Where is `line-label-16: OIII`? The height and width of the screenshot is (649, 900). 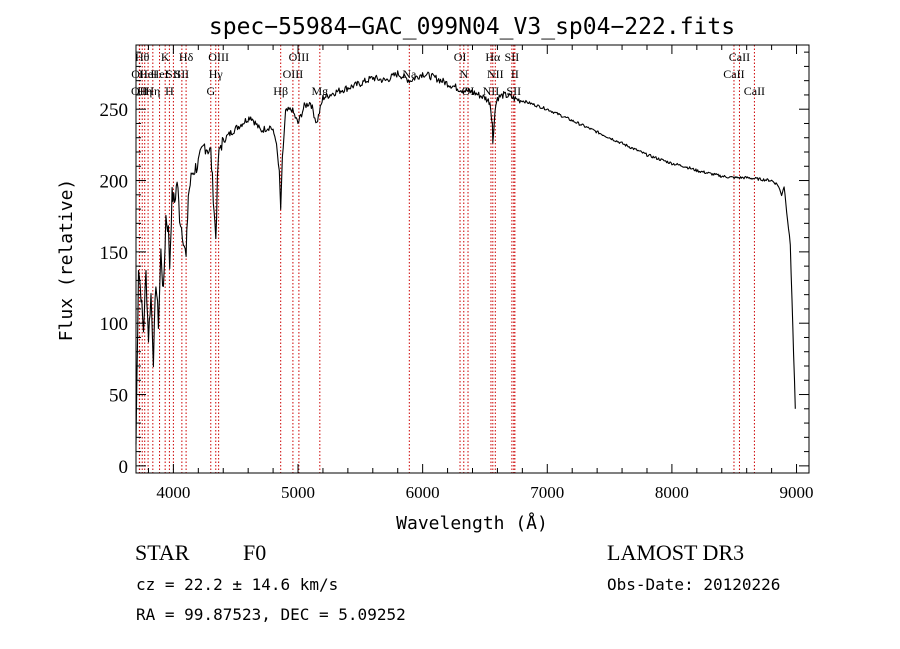 line-label-16: OIII is located at coordinates (293, 74).